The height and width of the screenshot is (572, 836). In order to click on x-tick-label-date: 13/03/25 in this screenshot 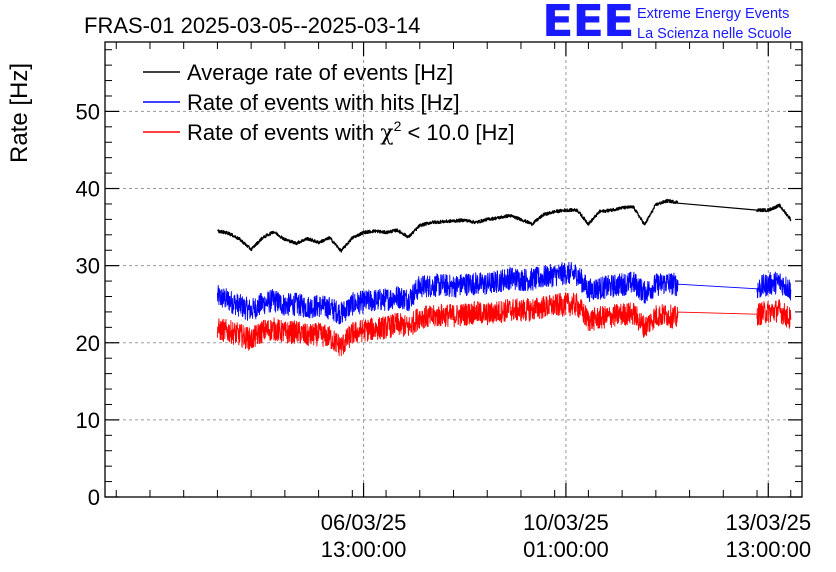, I will do `click(768, 522)`.